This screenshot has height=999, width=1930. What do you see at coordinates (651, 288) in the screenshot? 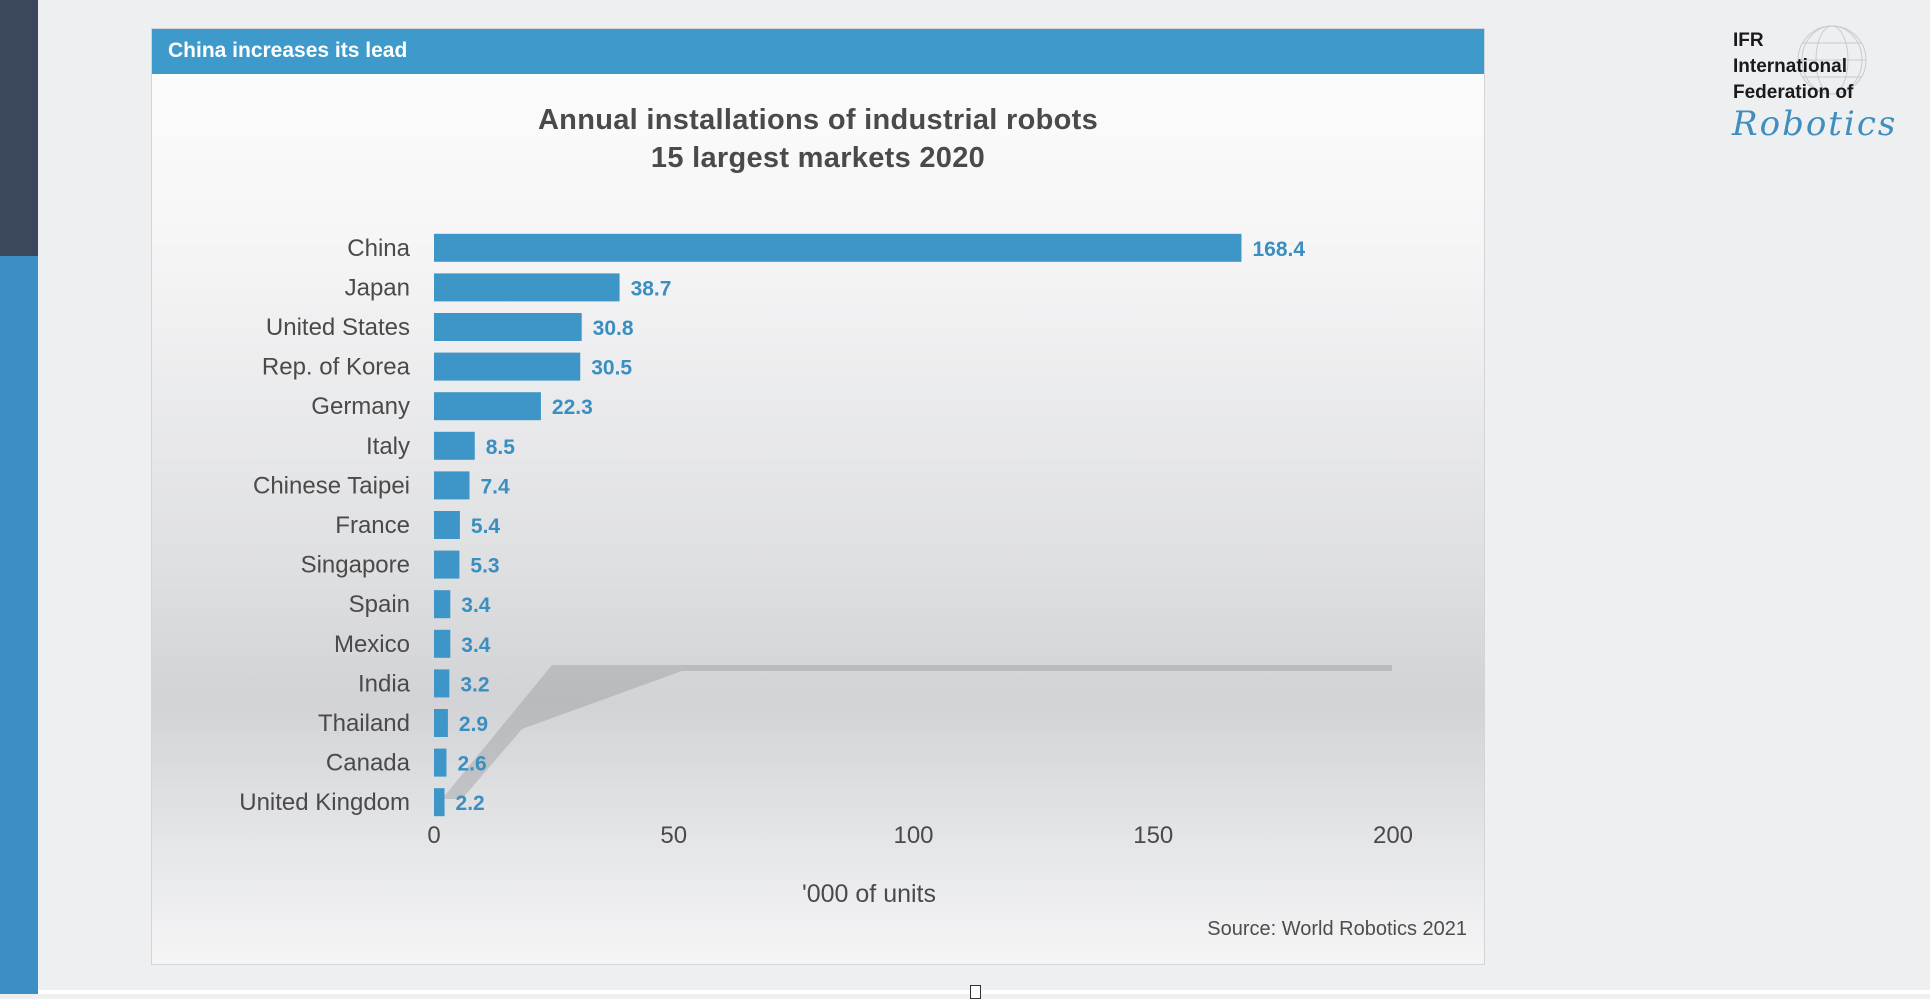
I see `value-label: 38.7` at bounding box center [651, 288].